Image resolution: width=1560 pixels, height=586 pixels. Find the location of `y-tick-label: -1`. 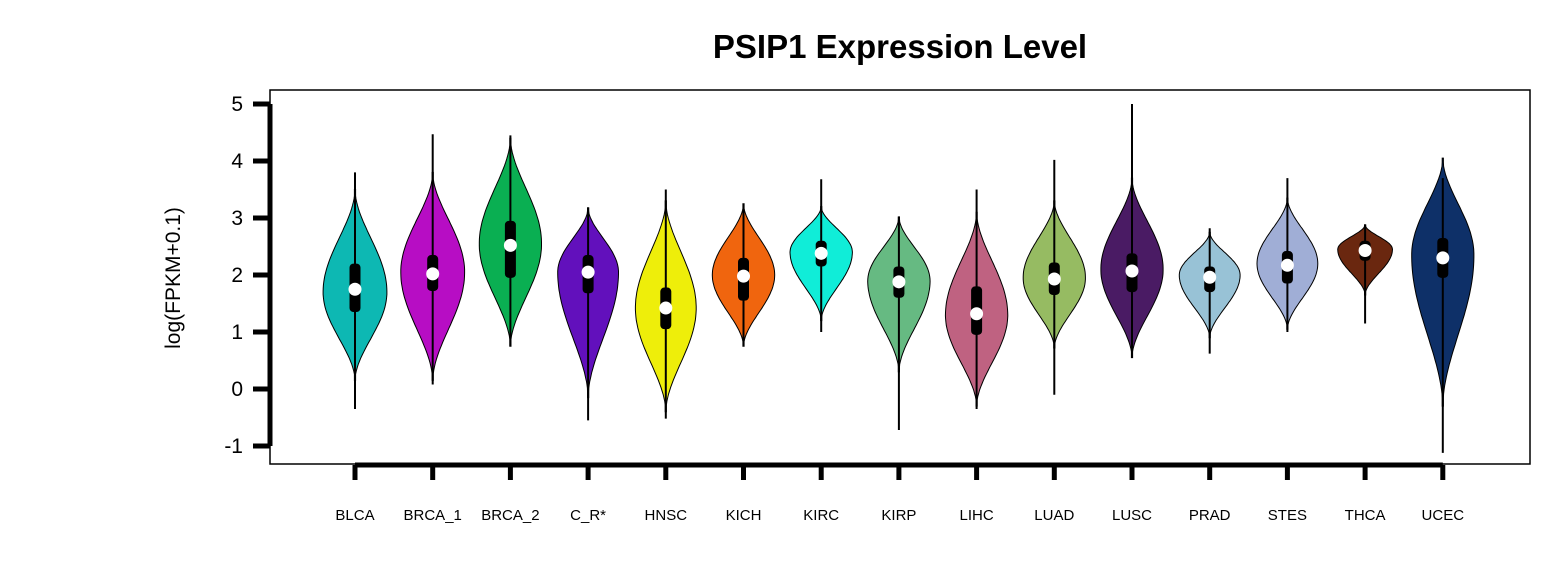

y-tick-label: -1 is located at coordinates (233, 446).